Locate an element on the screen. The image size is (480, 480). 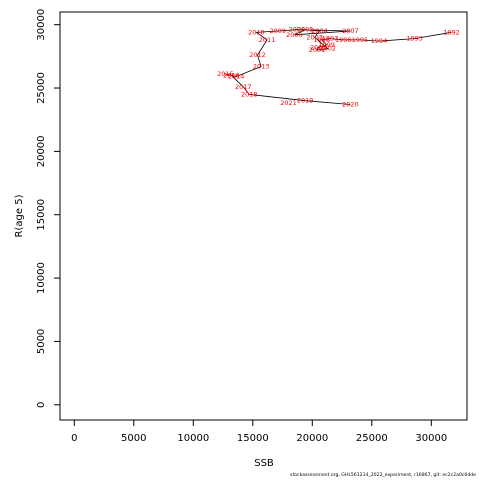
series-line is located at coordinates (338, 67).